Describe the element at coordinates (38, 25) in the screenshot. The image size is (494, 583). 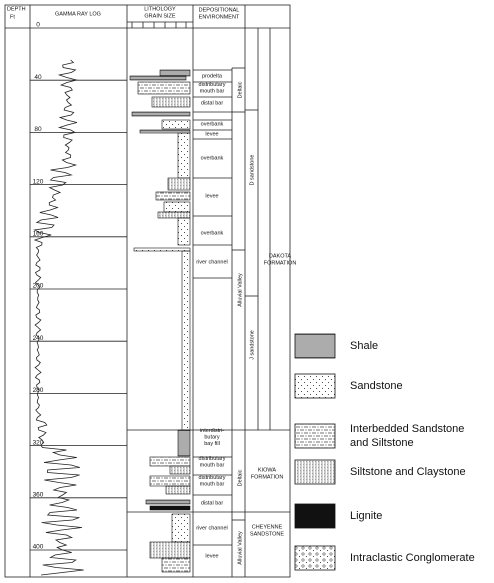
I see `depth-tick-label: 0` at that location.